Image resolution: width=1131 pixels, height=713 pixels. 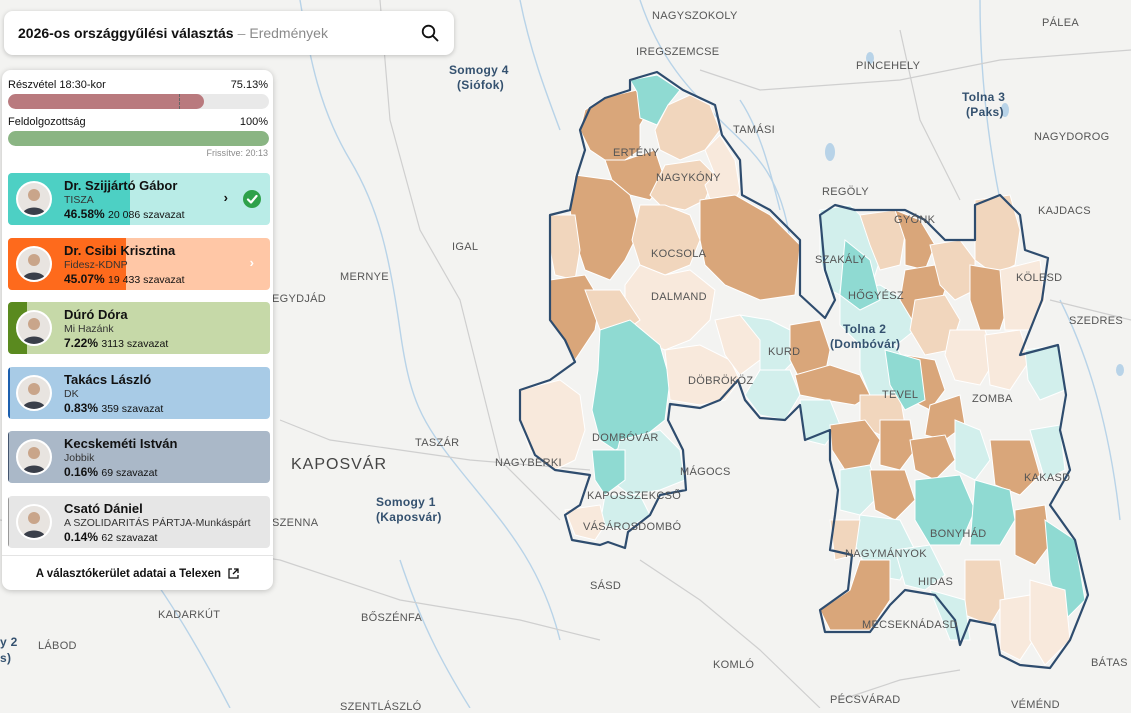 I want to click on place-label: HŐGYÉSZ, so click(x=876, y=296).